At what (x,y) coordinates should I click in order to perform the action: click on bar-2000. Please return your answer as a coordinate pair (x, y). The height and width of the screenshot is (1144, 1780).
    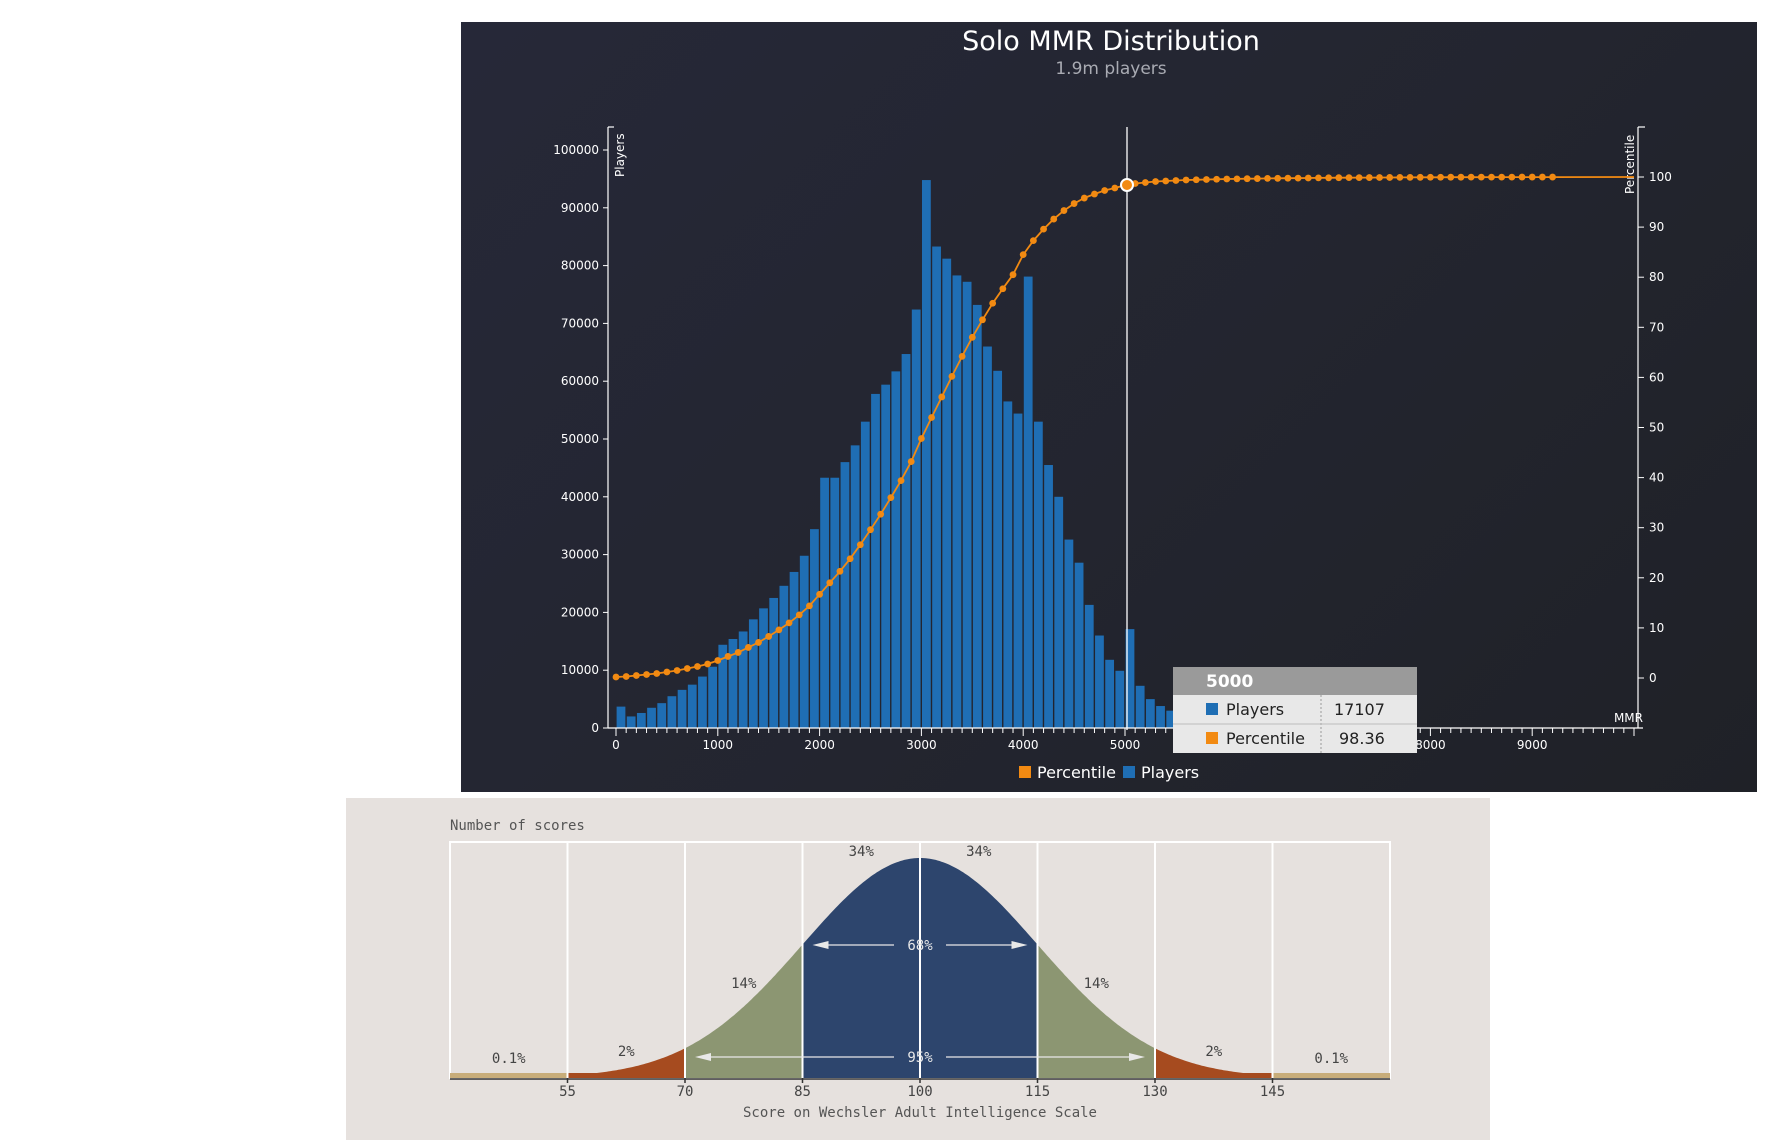
    Looking at the image, I should click on (824, 603).